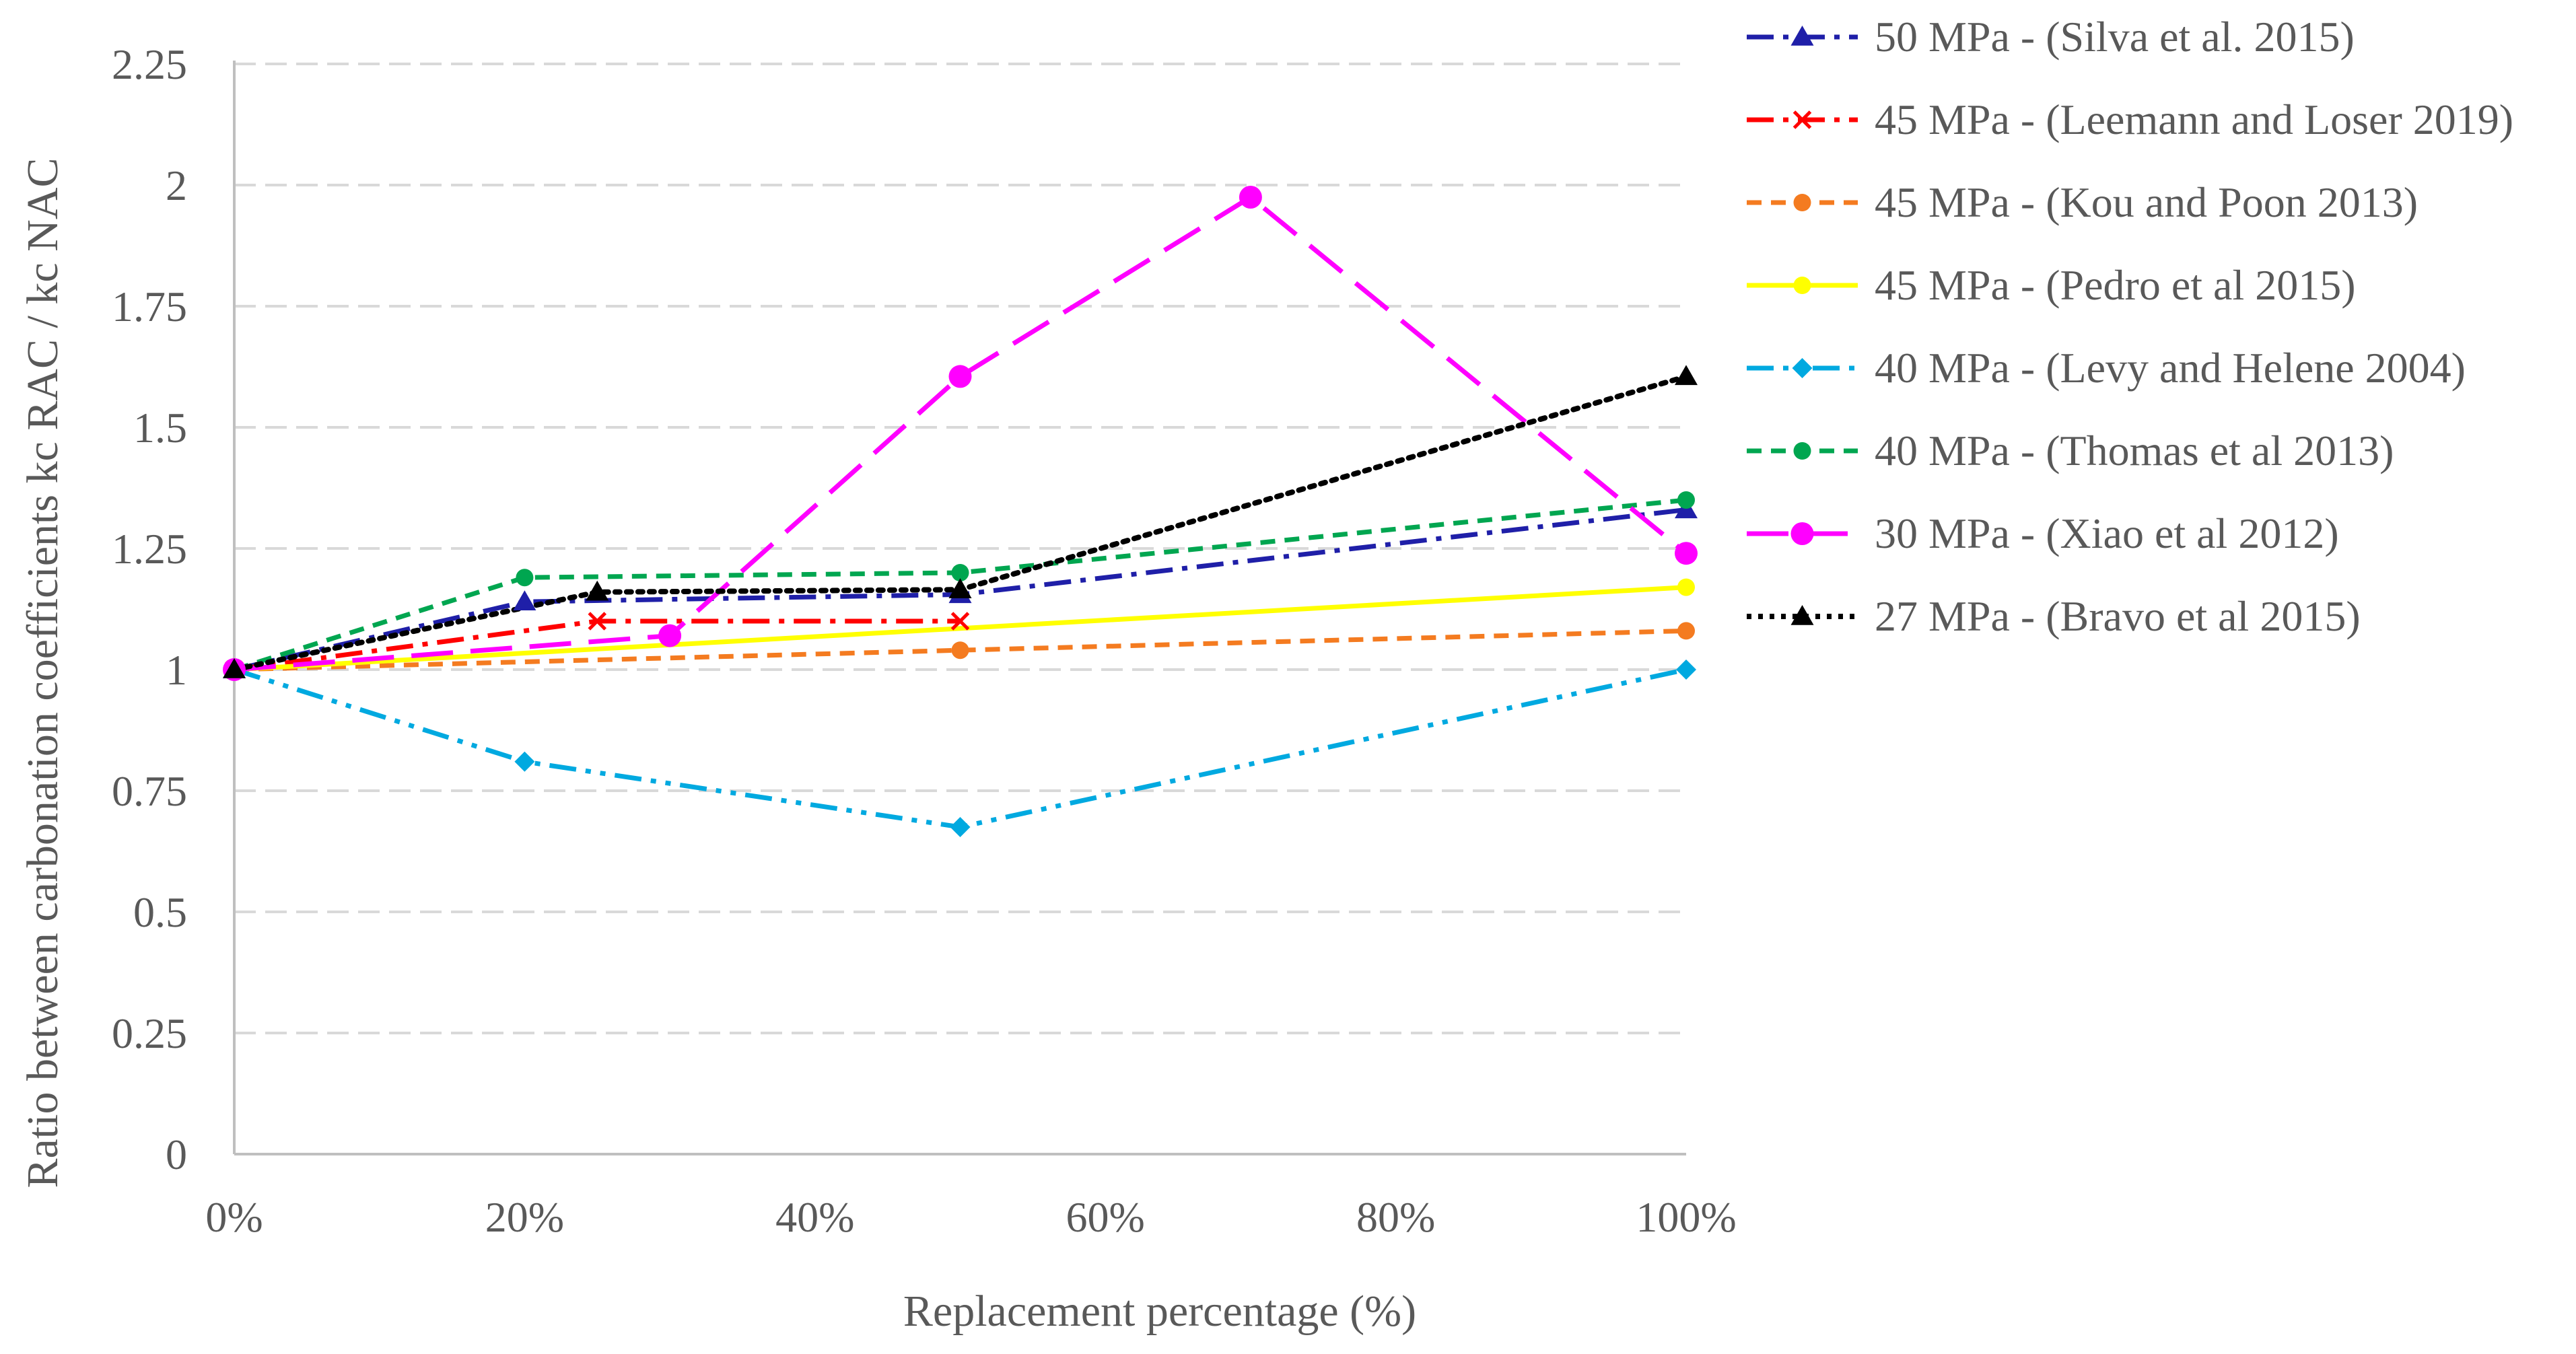 The width and height of the screenshot is (2576, 1354). Describe the element at coordinates (1395, 1217) in the screenshot. I see `x-tick-label: 80%` at that location.